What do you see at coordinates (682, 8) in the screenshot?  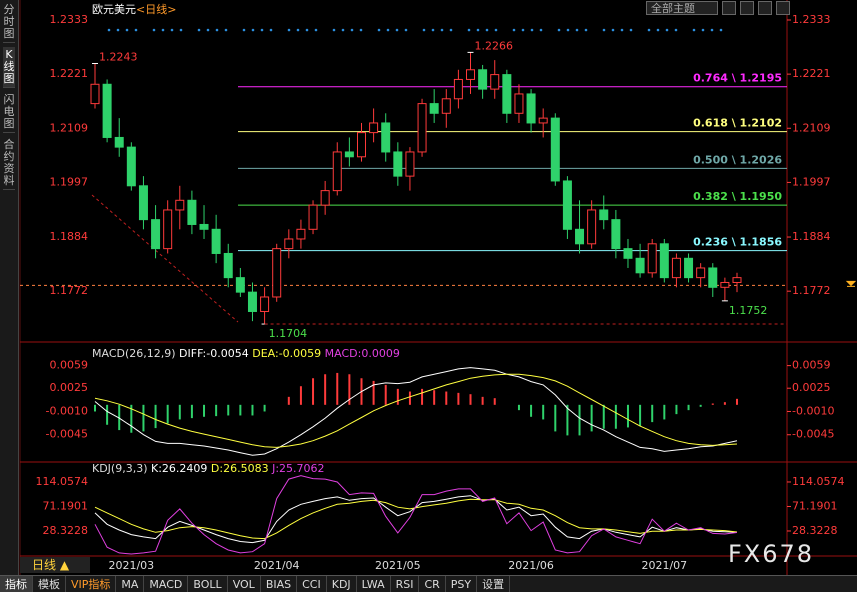 I see `theme-select: 全部主题` at bounding box center [682, 8].